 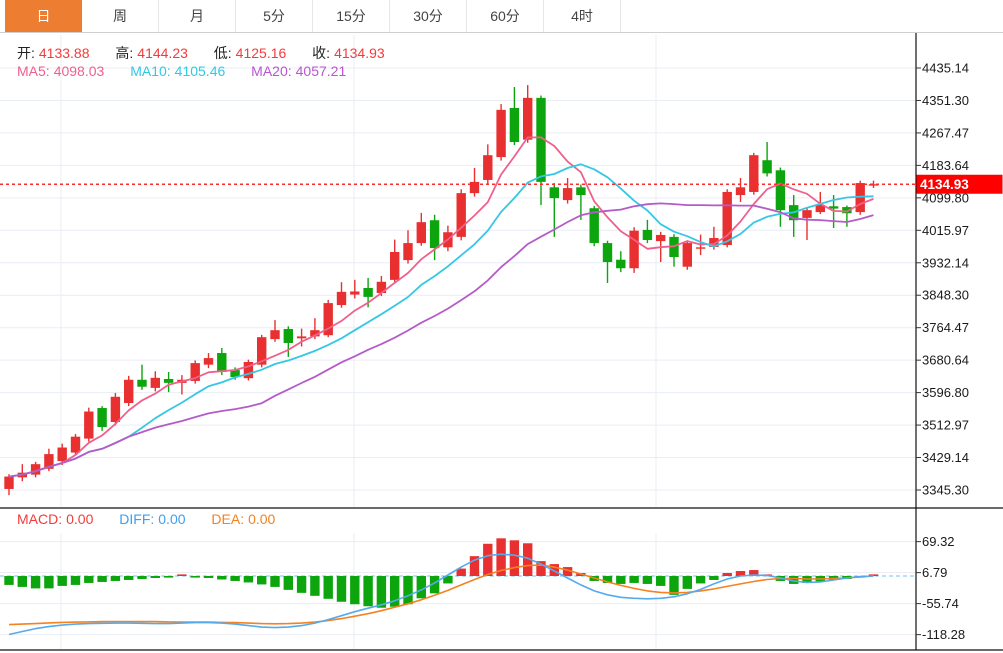 What do you see at coordinates (228, 519) in the screenshot?
I see `dea-label: DEA:` at bounding box center [228, 519].